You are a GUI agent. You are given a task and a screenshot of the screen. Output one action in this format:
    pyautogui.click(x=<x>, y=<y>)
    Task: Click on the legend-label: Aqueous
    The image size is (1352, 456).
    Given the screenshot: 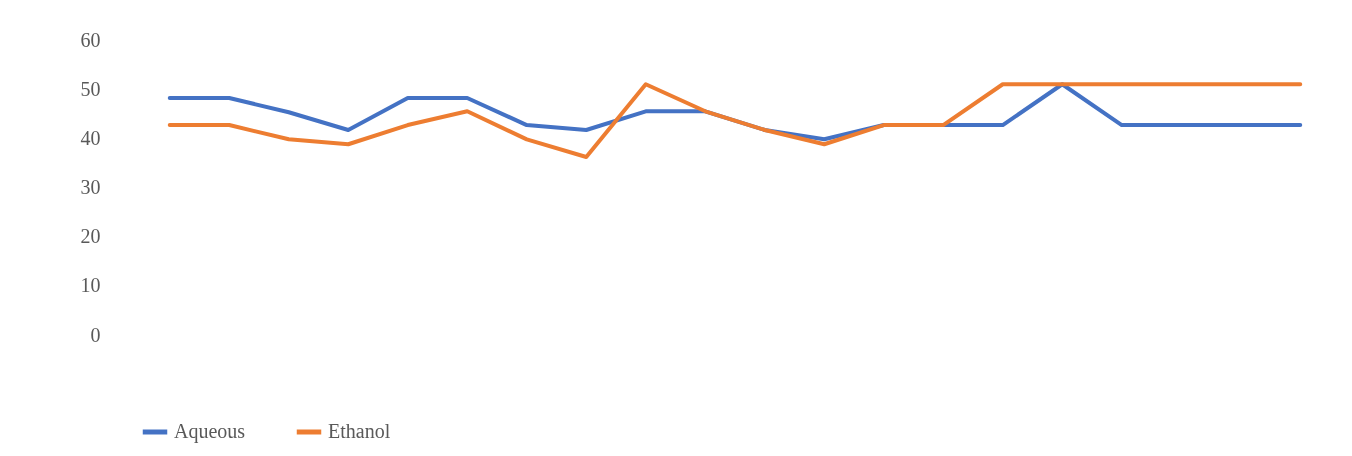 What is the action you would take?
    pyautogui.click(x=210, y=431)
    